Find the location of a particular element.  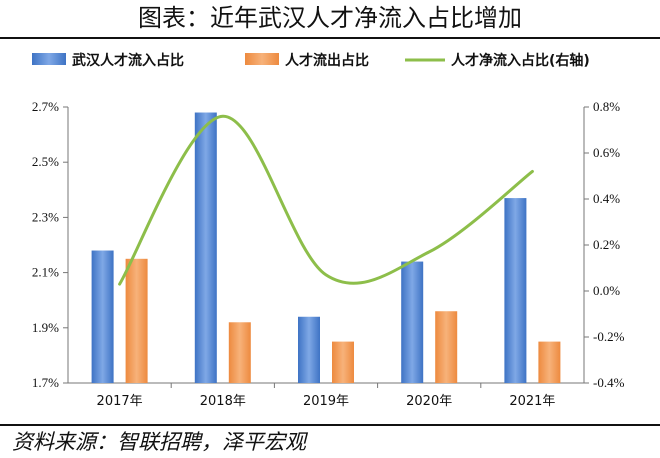

x-tick-label: 2021年 is located at coordinates (532, 401).